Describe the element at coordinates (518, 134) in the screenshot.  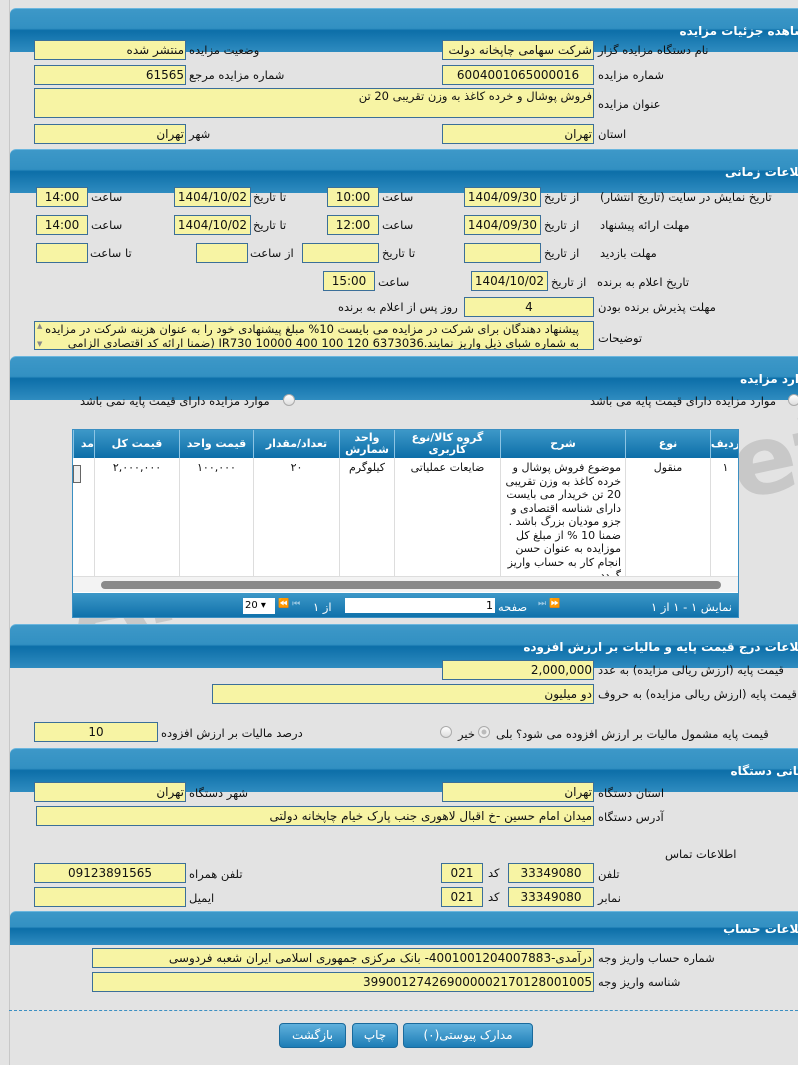
I see `province-field: تهران` at that location.